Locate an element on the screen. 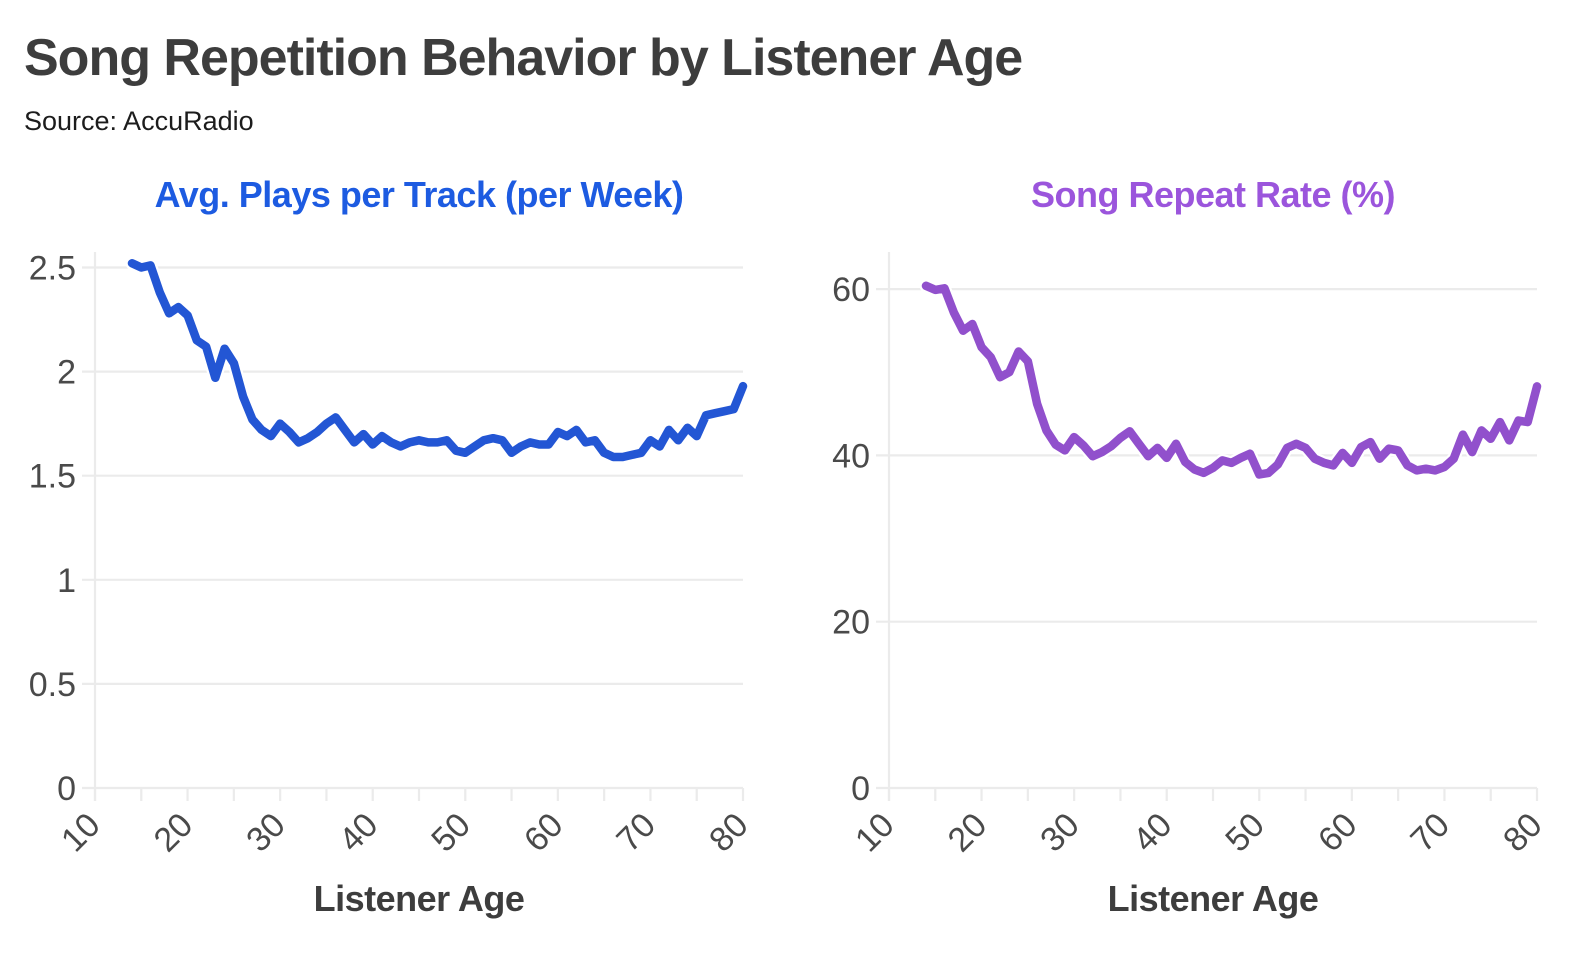 The height and width of the screenshot is (970, 1588). y-tick-label: 2 is located at coordinates (66, 373).